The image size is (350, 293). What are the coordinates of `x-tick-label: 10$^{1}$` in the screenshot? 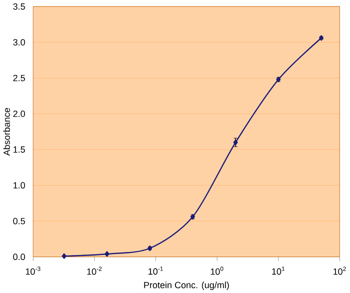 It's located at (278, 270).